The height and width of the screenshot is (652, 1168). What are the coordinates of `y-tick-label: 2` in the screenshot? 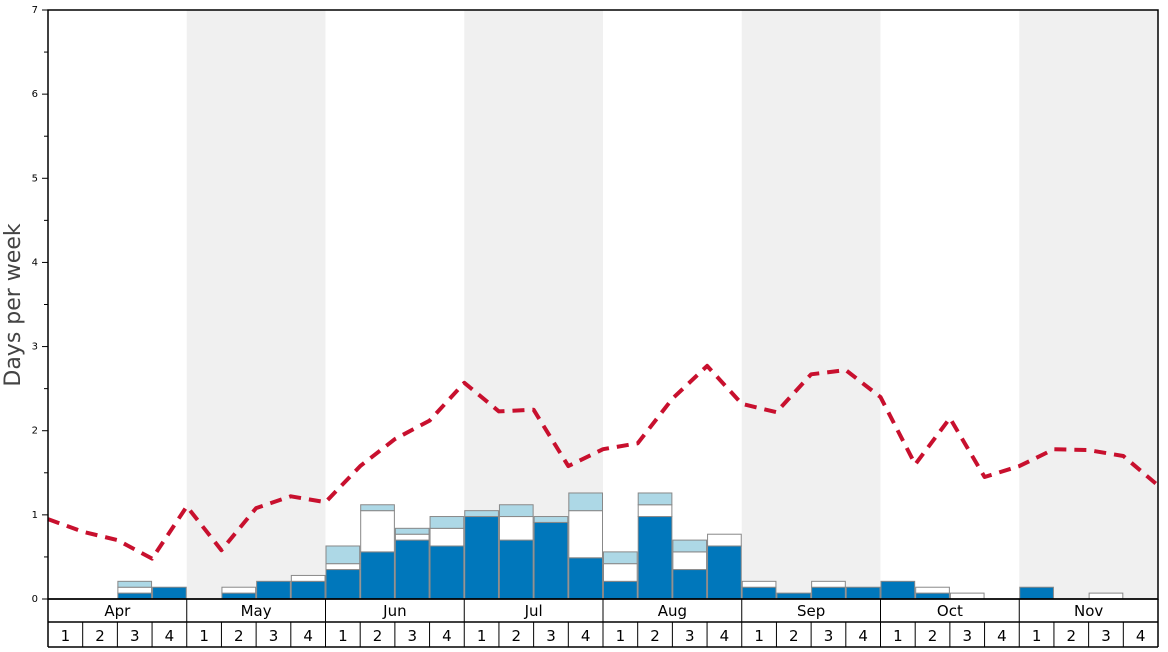 It's located at (35, 431).